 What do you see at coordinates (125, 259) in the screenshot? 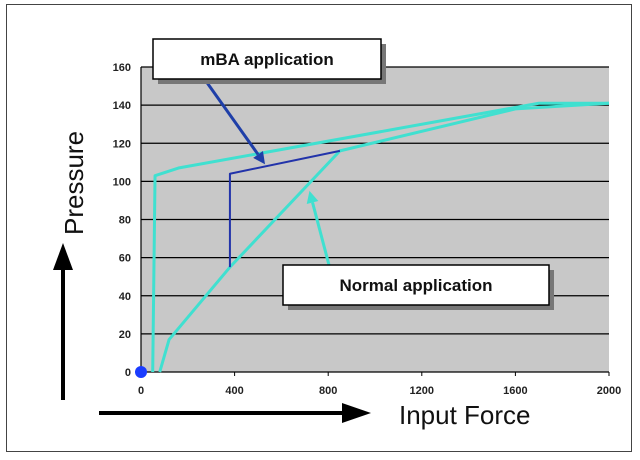
I see `y-tick-label-3: 60` at bounding box center [125, 259].